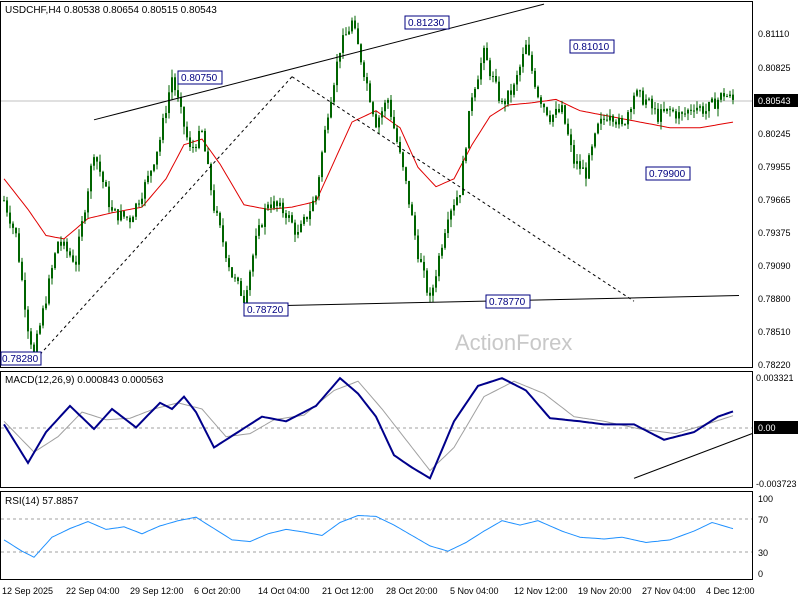 The image size is (800, 600). Describe the element at coordinates (591, 47) in the screenshot. I see `annotation-high-0-81010: 0.81010` at that location.